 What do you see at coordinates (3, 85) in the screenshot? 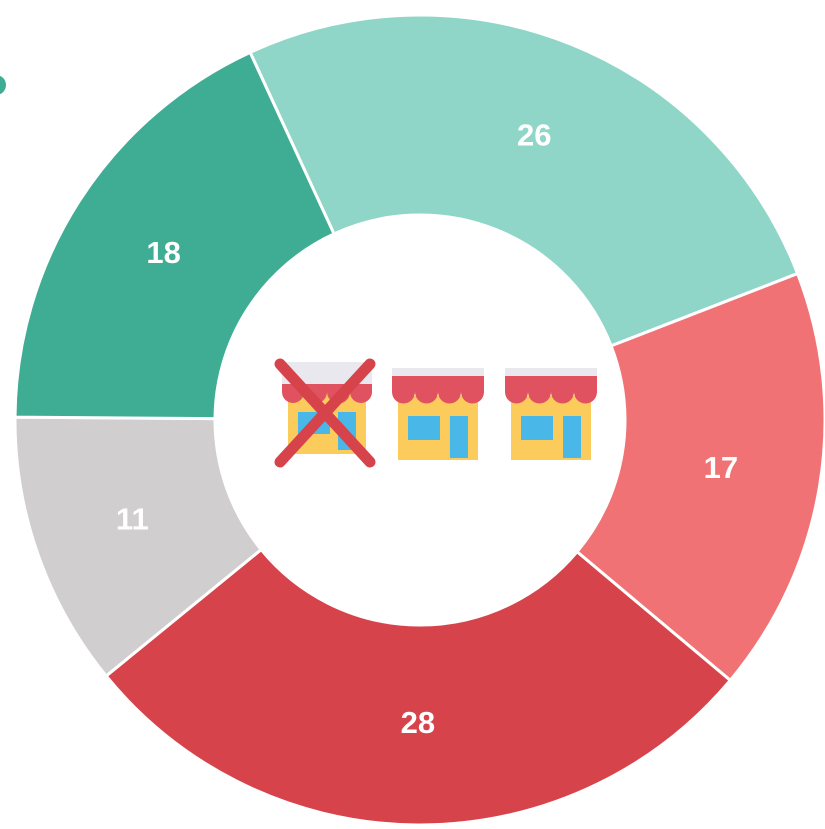
I see `decor-dot` at bounding box center [3, 85].